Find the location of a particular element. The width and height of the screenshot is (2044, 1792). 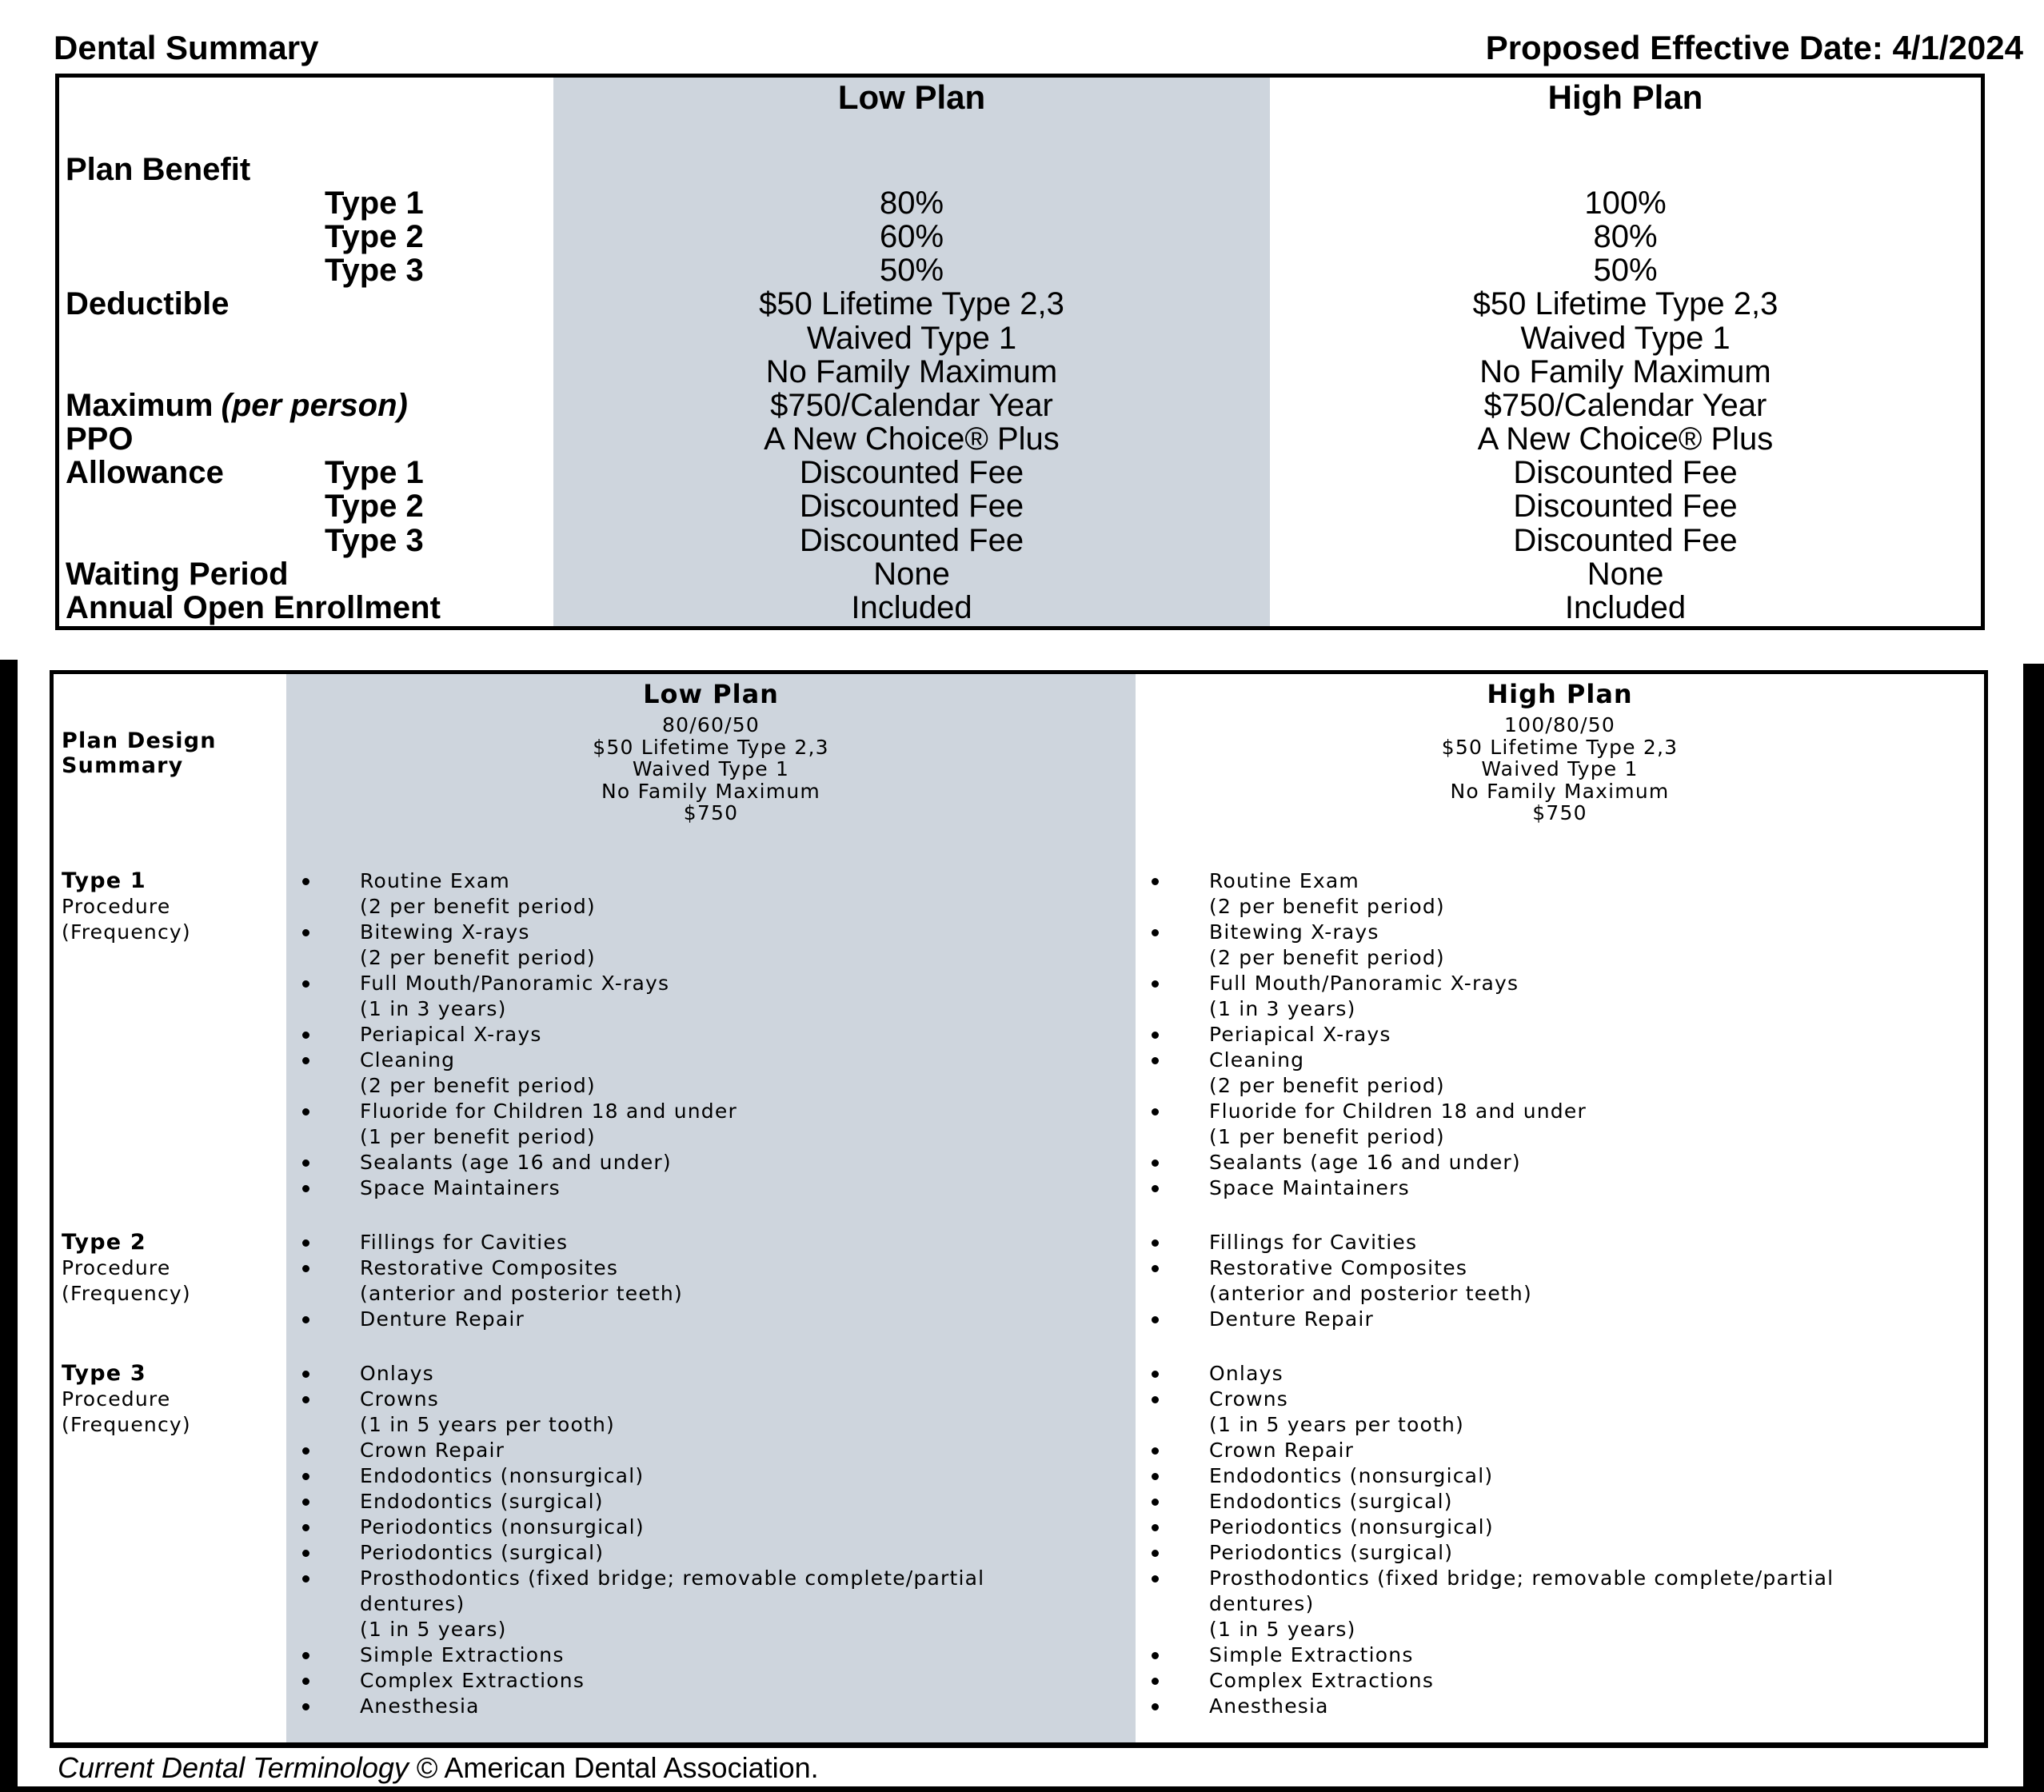

benefit-row-low-value: 80% is located at coordinates (911, 203).